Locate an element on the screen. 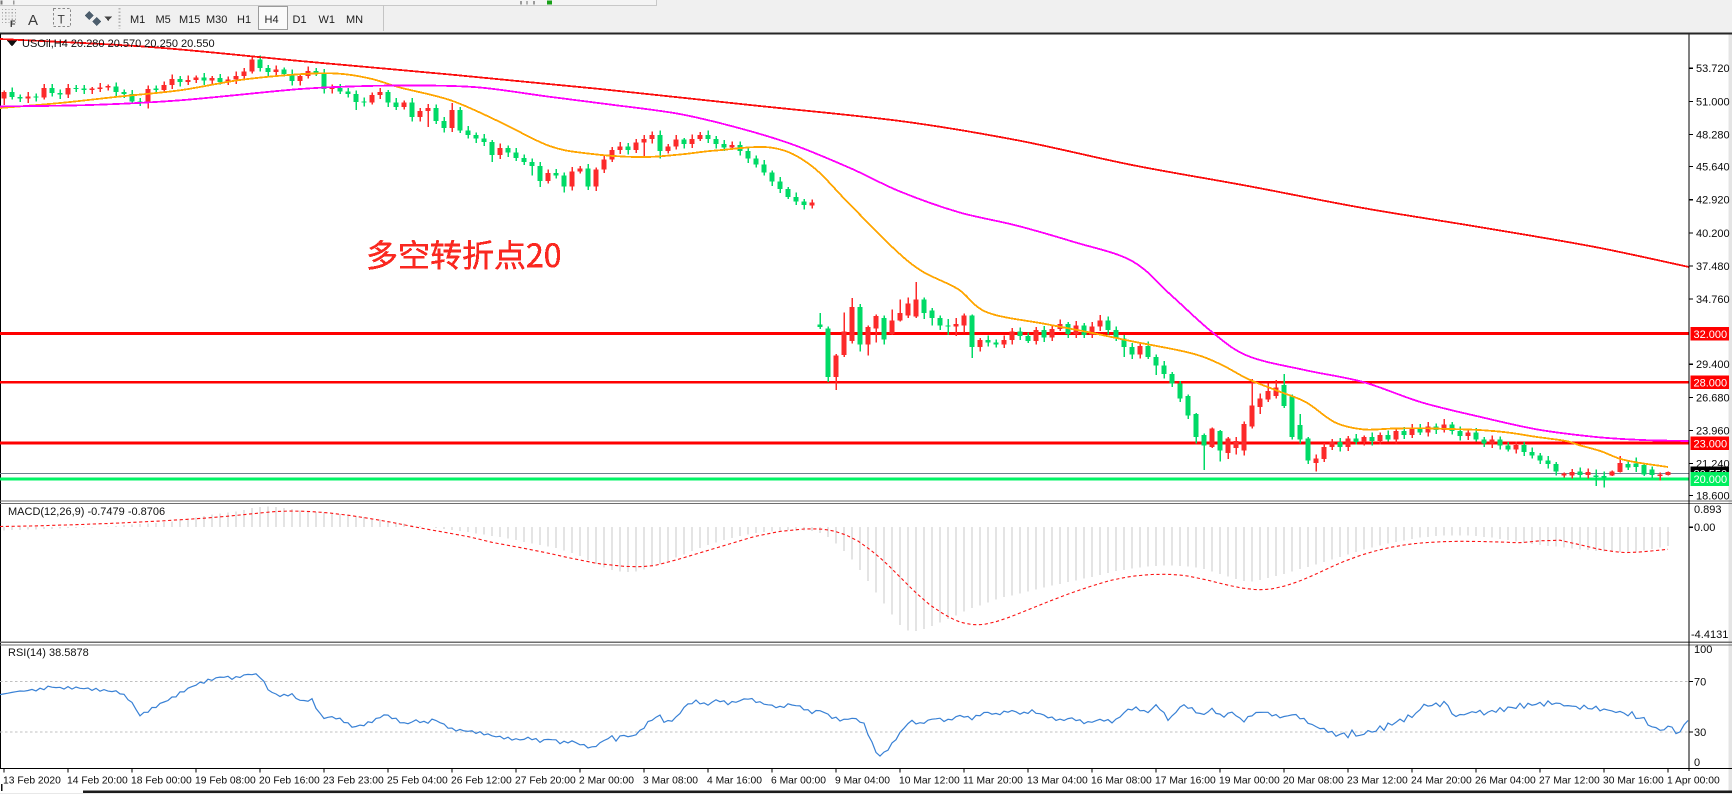 The image size is (1732, 794). svg-text: H4 is located at coordinates (272, 20).